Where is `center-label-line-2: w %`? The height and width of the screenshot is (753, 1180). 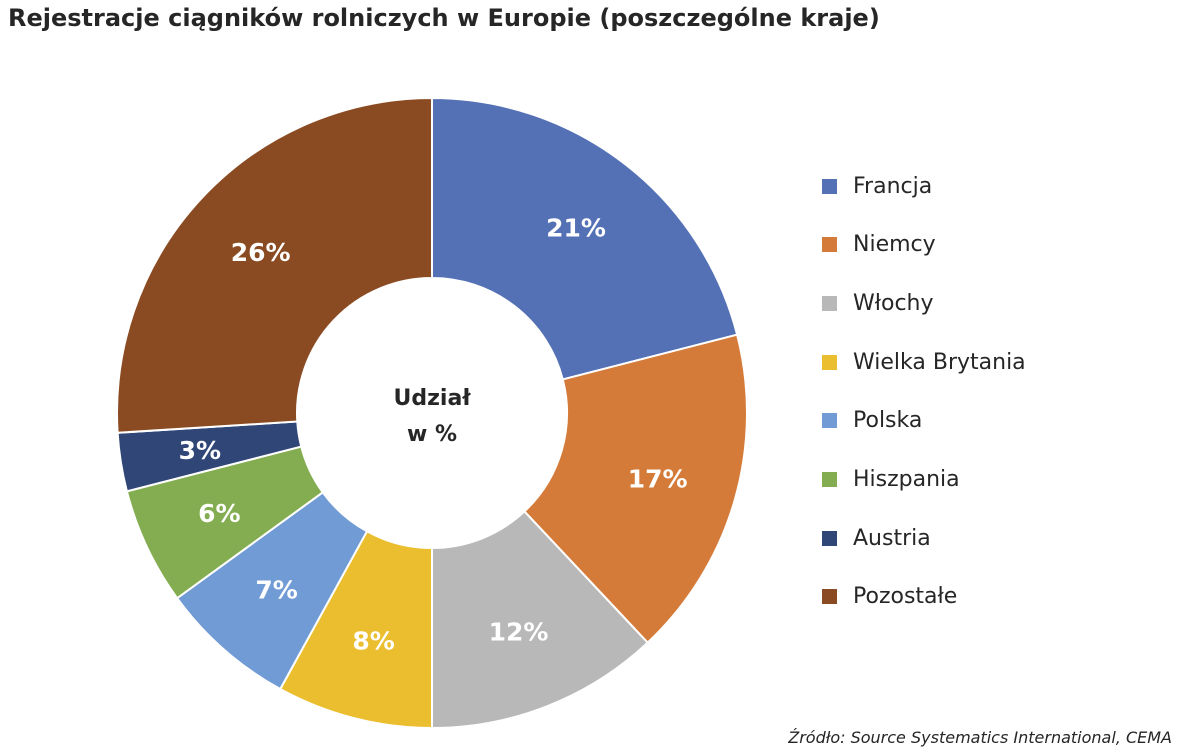
center-label-line-2: w % is located at coordinates (432, 434).